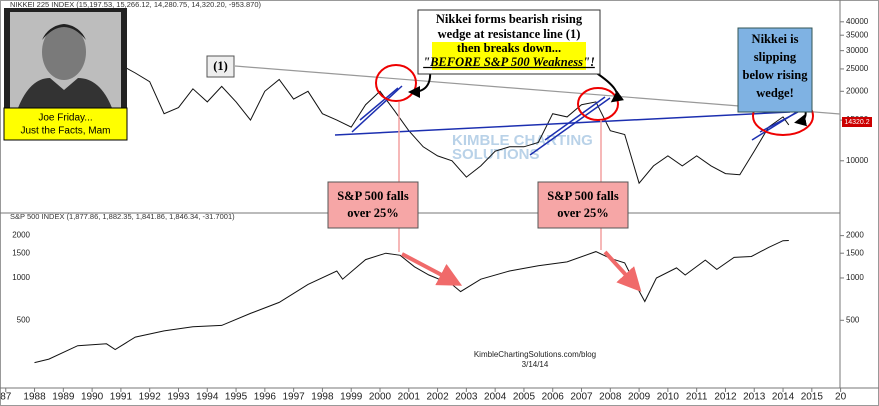  I want to click on note-text: Nikkei is, so click(775, 39).